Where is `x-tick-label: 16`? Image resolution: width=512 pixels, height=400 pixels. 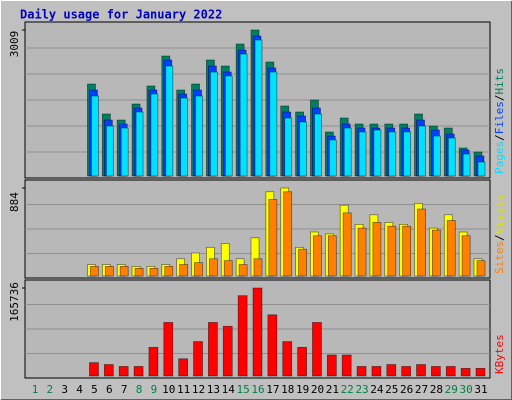
x-tick-label: 16 is located at coordinates (257, 389).